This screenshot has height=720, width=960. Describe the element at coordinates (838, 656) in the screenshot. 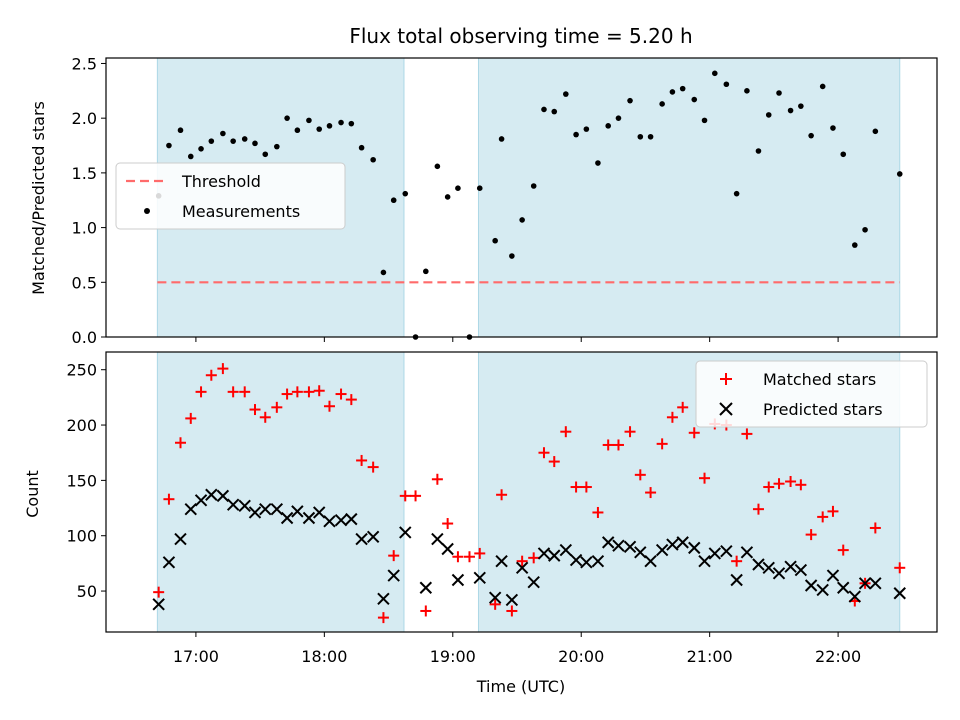

I see `x-tick-label: 22:00` at that location.